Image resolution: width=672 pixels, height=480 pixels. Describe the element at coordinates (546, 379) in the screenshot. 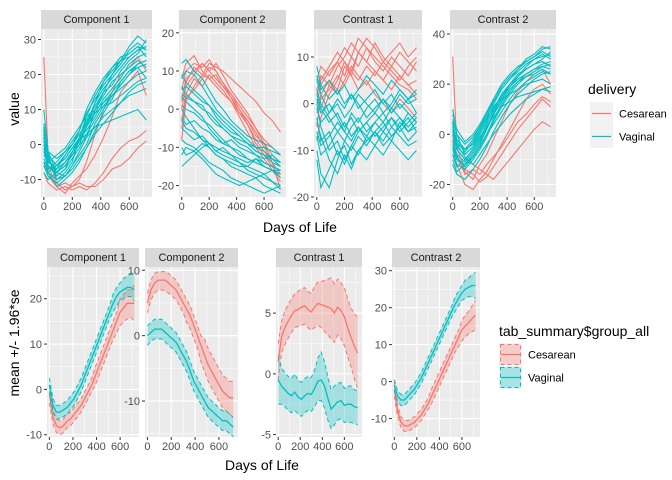

I see `legend-label-vaginal: Vaginal` at that location.